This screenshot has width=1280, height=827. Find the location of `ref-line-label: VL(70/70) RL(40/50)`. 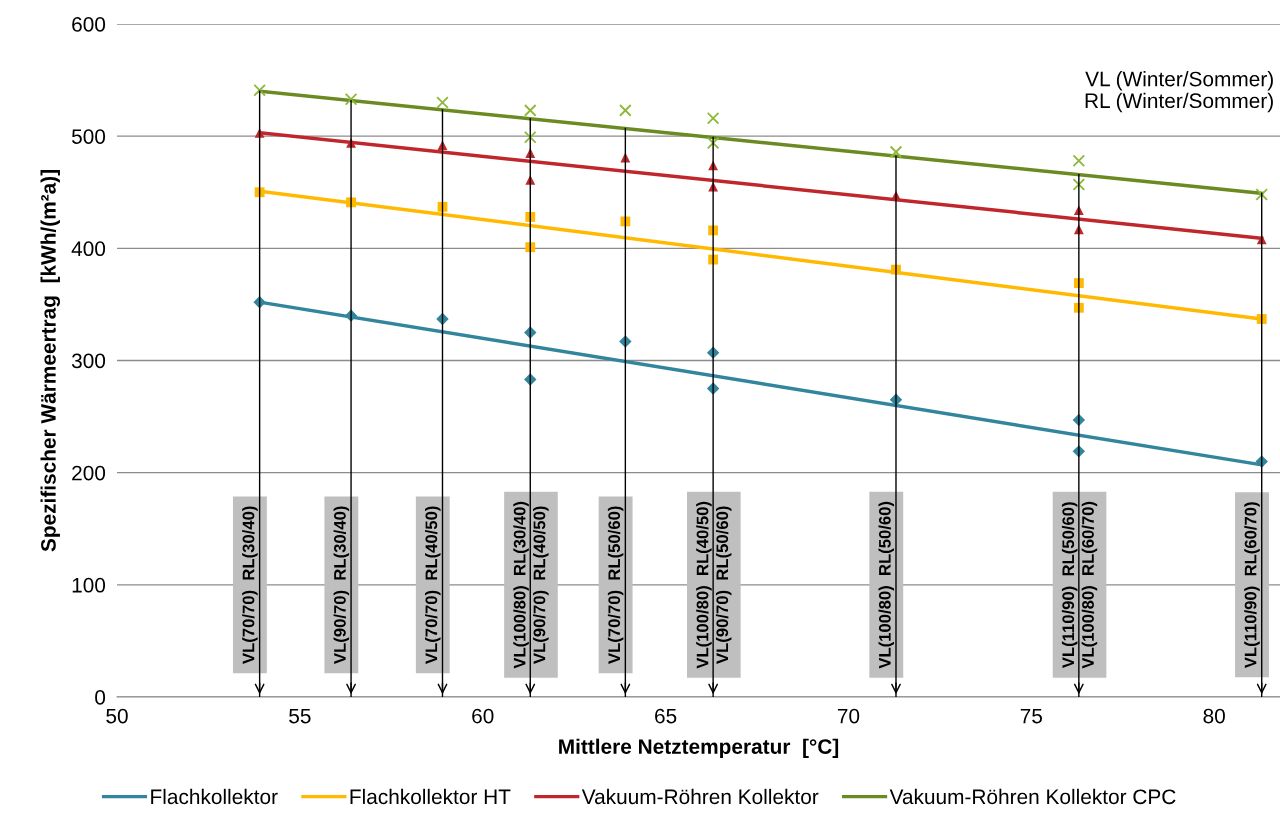

ref-line-label: VL(70/70) RL(40/50) is located at coordinates (433, 585).